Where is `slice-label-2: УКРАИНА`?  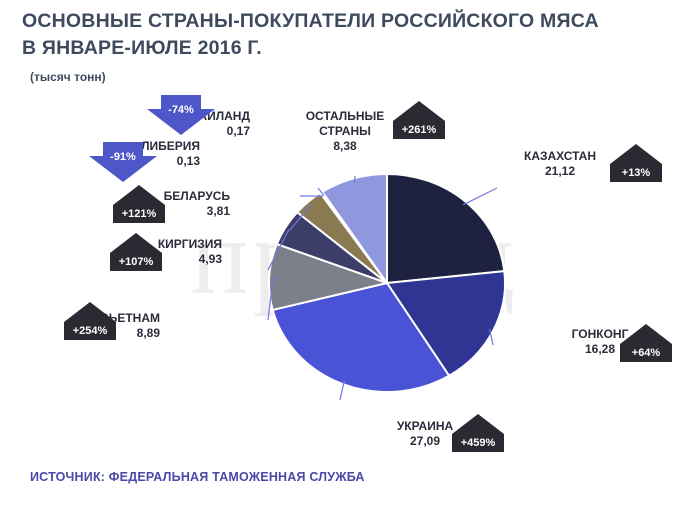 slice-label-2: УКРАИНА is located at coordinates (425, 426).